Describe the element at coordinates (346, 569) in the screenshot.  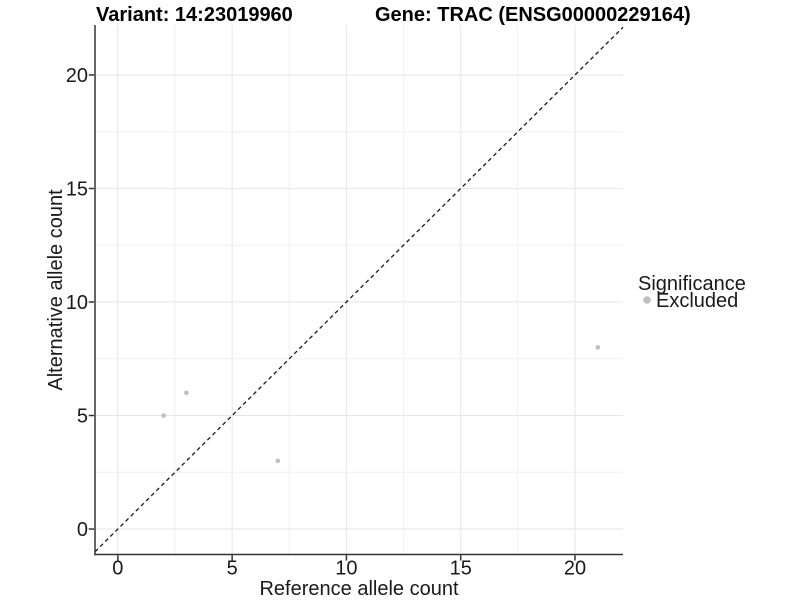
I see `x-tick-label: 10` at that location.